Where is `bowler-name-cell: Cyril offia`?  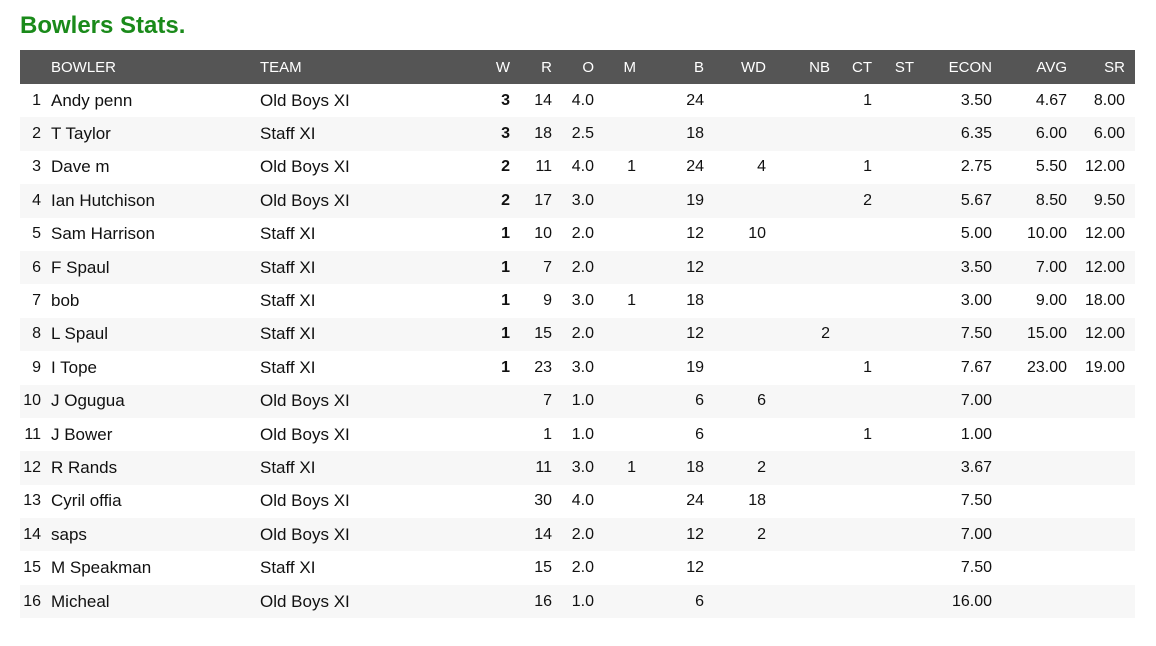 bowler-name-cell: Cyril offia is located at coordinates (86, 501).